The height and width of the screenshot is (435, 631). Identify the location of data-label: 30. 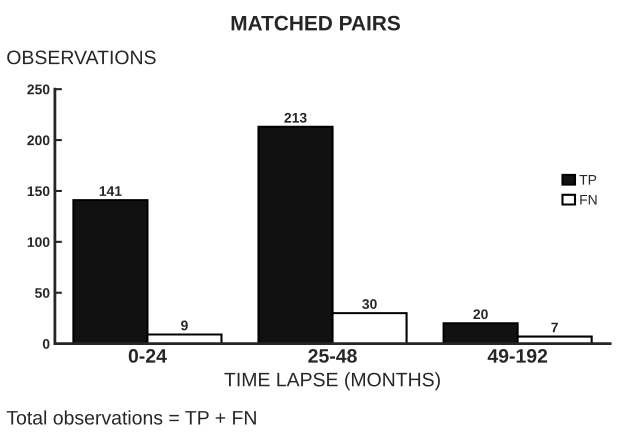
(369, 304).